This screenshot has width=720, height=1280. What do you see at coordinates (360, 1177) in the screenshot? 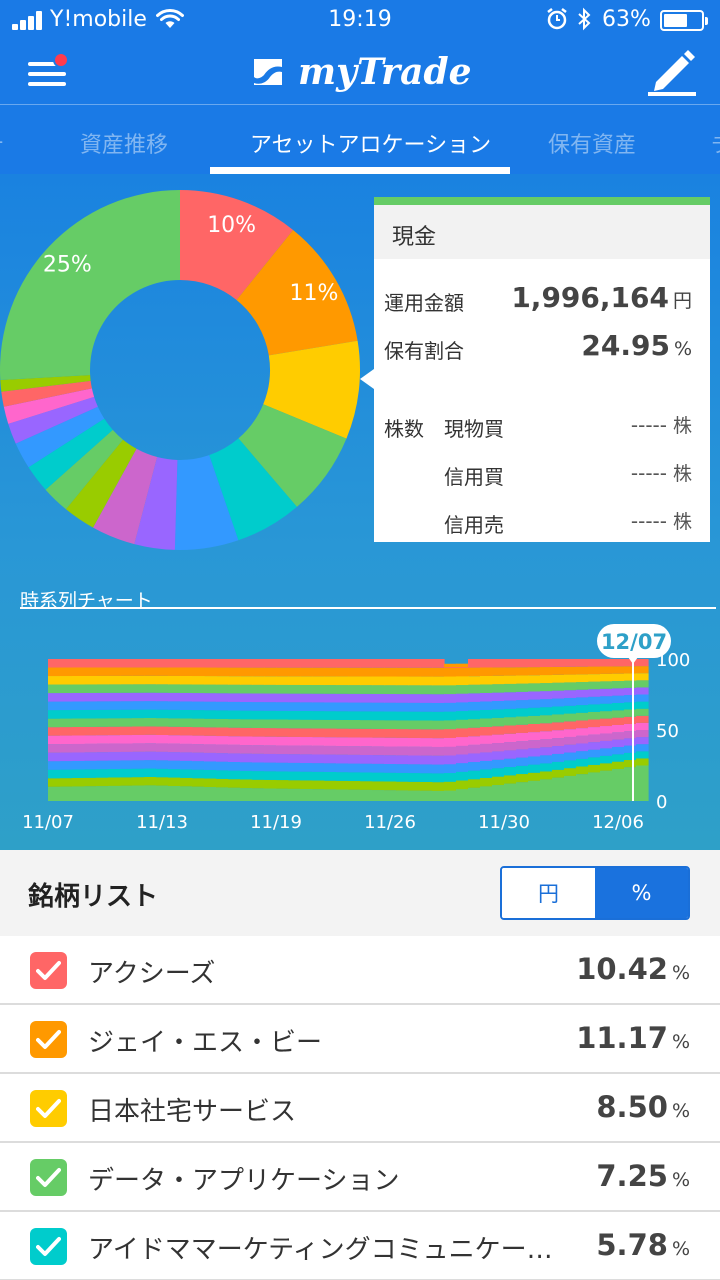
I see `list-item: データ・アプリケーション 7.25%` at bounding box center [360, 1177].